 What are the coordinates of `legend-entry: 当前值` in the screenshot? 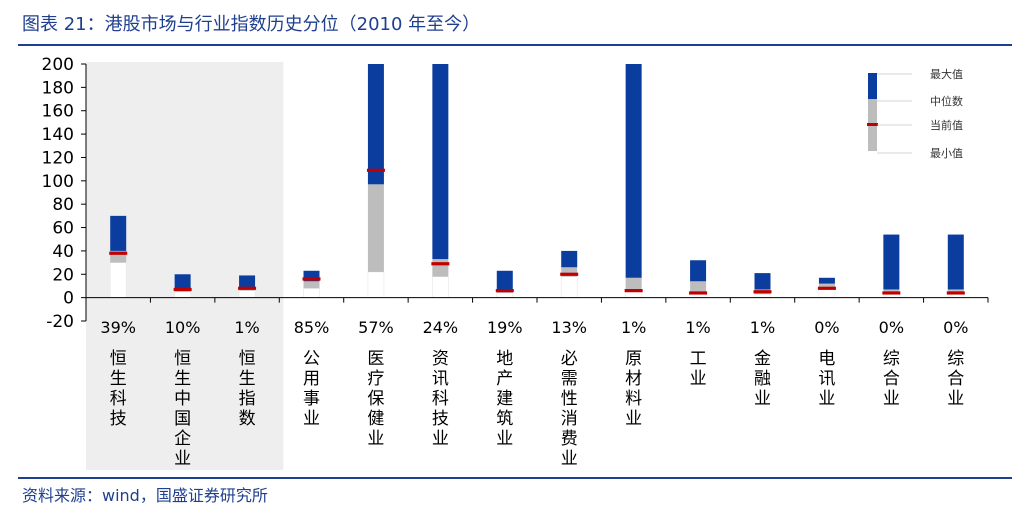 It's located at (946, 125).